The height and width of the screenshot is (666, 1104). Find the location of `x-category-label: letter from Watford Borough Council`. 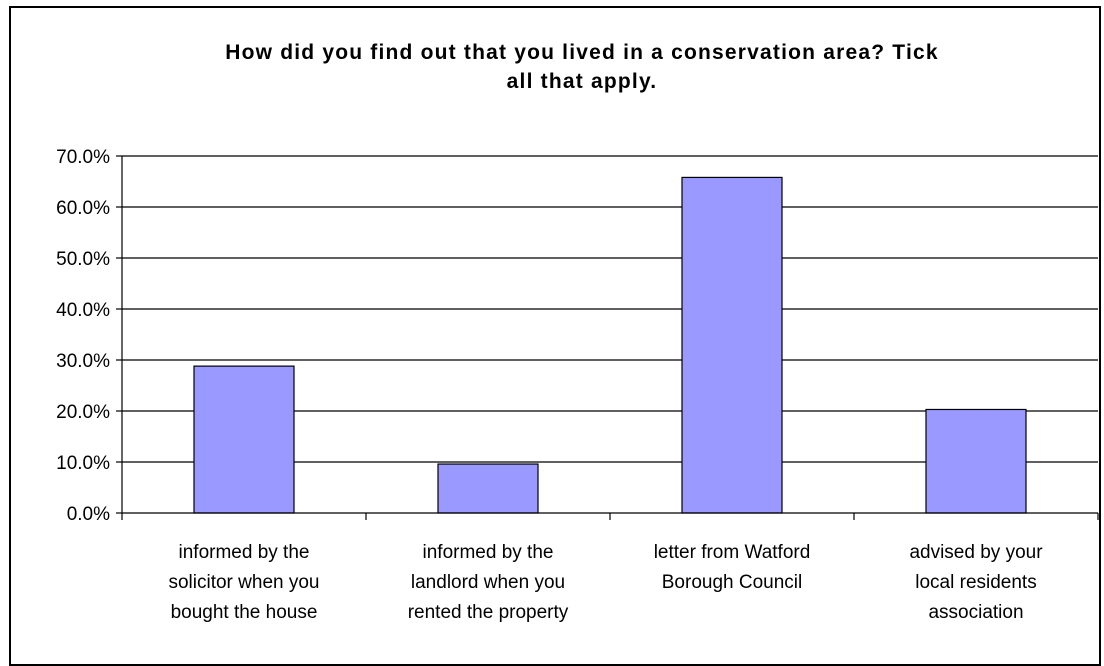

x-category-label: letter from Watford Borough Council is located at coordinates (732, 567).